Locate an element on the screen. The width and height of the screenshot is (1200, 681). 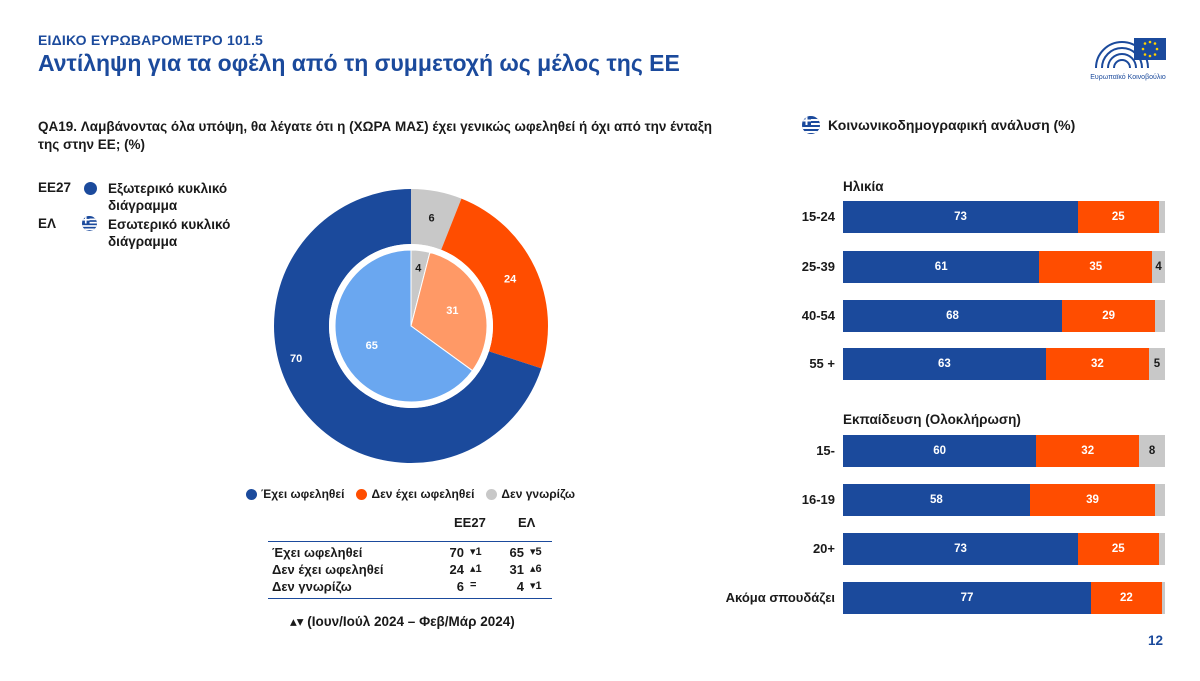
el-trend: ▾5 is located at coordinates (536, 552).